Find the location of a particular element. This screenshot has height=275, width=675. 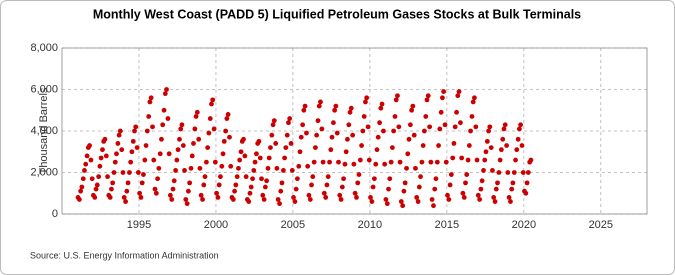

x-tick-label: 2000 is located at coordinates (216, 225).